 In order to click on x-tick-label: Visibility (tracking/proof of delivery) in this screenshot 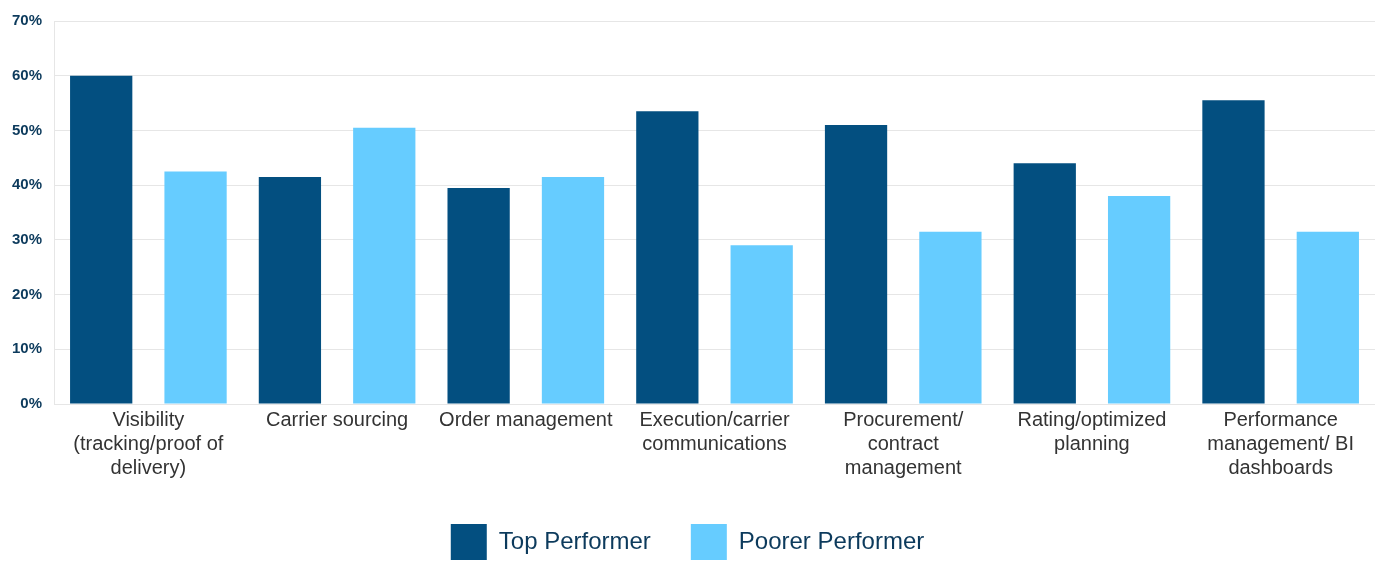, I will do `click(148, 442)`.